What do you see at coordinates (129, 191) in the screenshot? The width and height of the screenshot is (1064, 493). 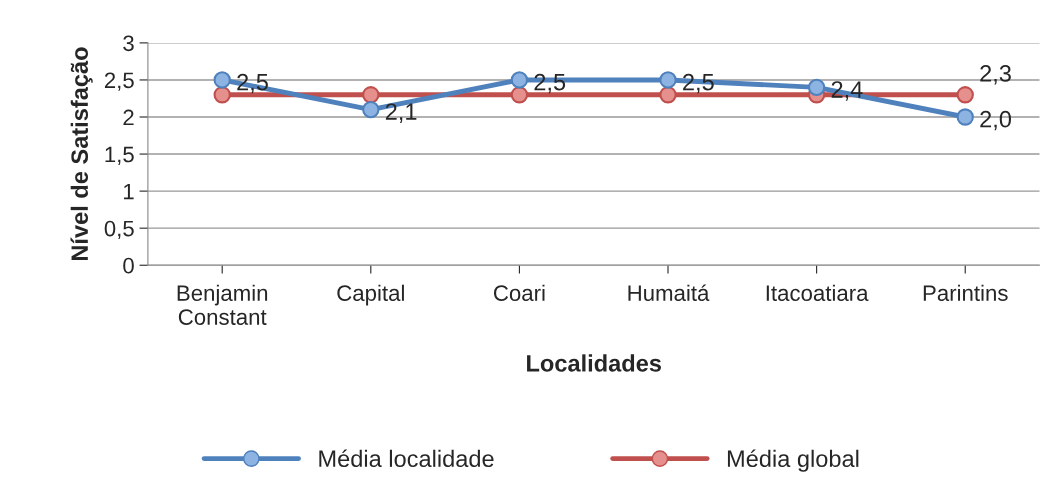 I see `y-tick-label: 1` at bounding box center [129, 191].